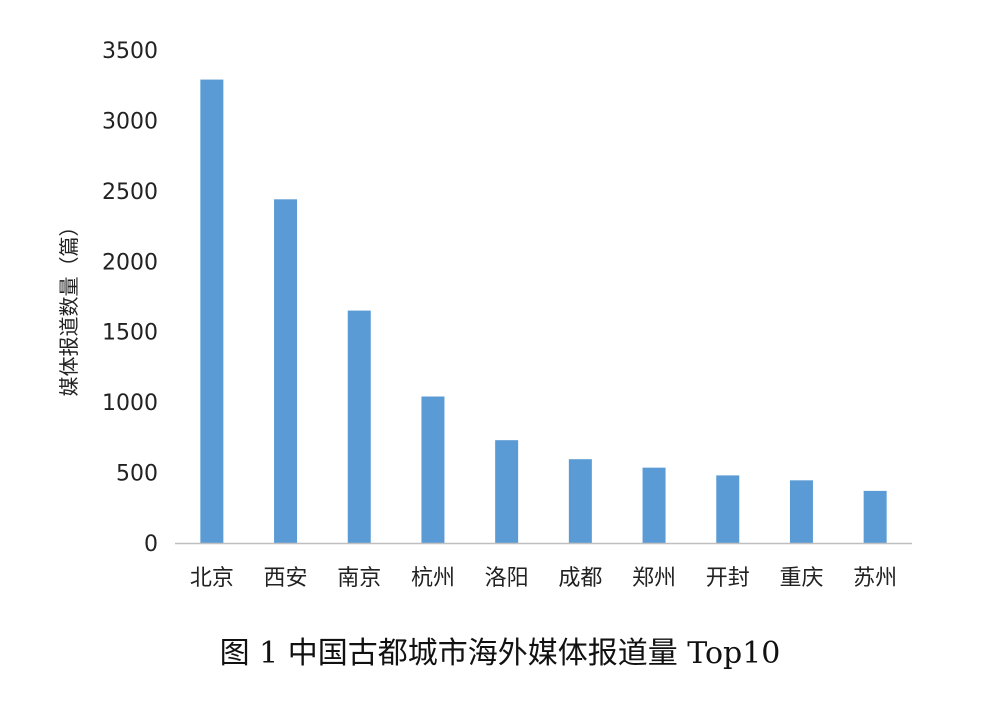 This screenshot has height=712, width=1000. I want to click on x-category-label: 开封, so click(728, 578).